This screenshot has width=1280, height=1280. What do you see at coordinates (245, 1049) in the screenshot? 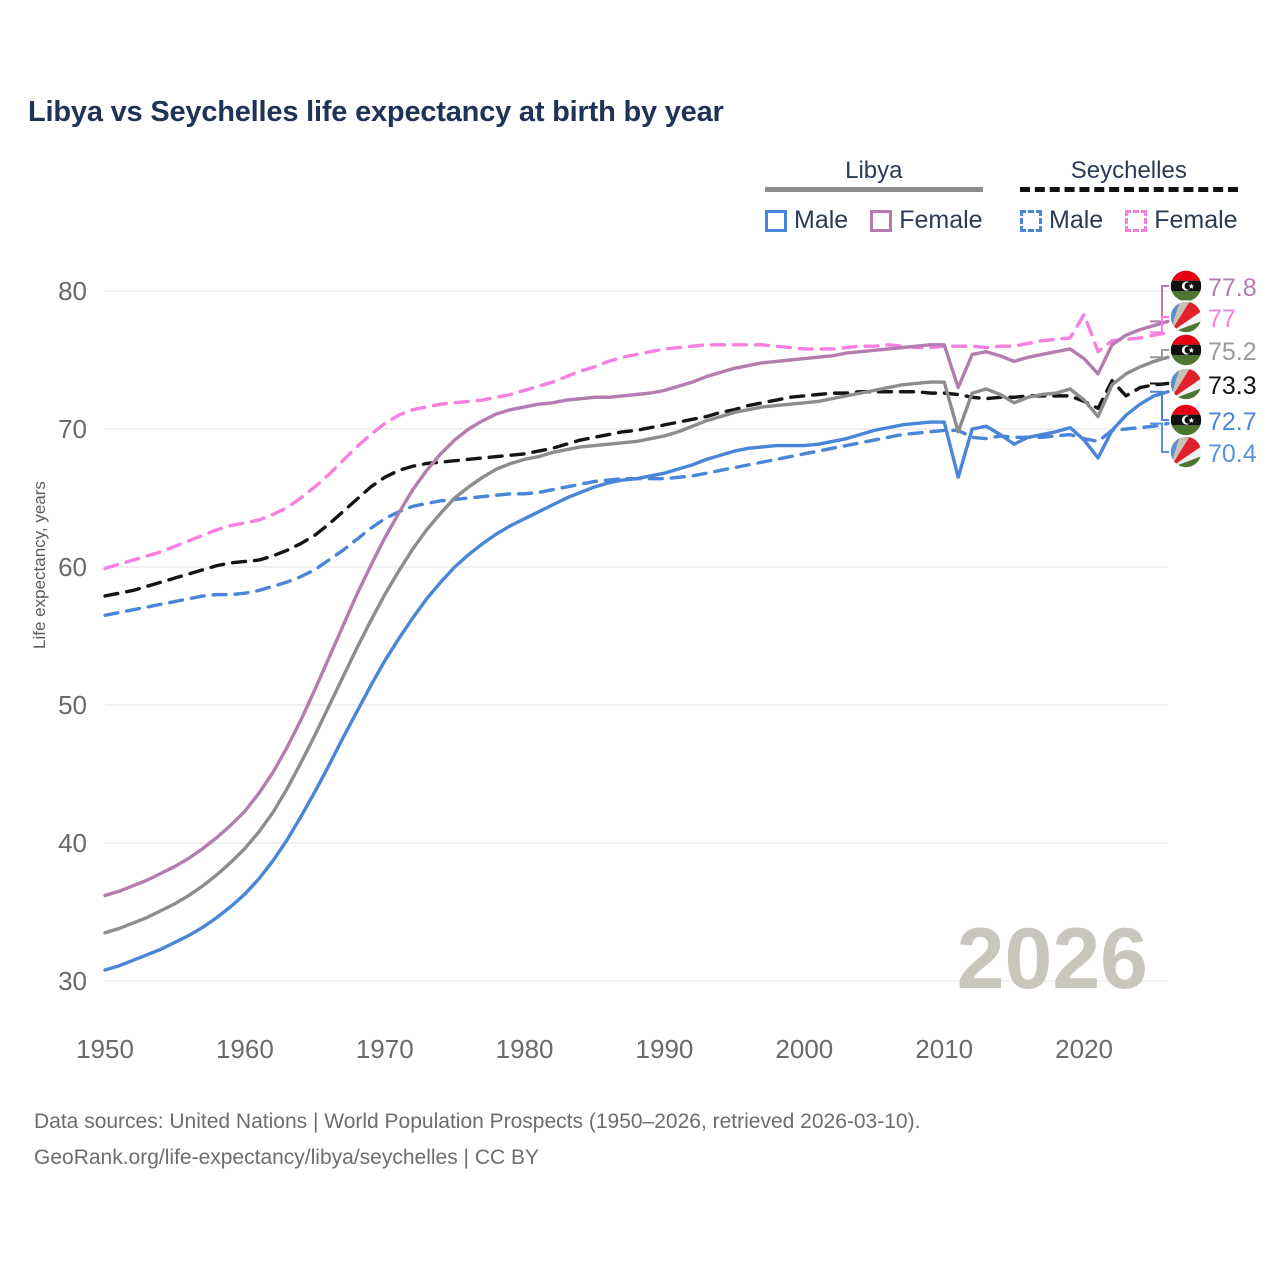
I see `x-tick-1960: 1960` at bounding box center [245, 1049].